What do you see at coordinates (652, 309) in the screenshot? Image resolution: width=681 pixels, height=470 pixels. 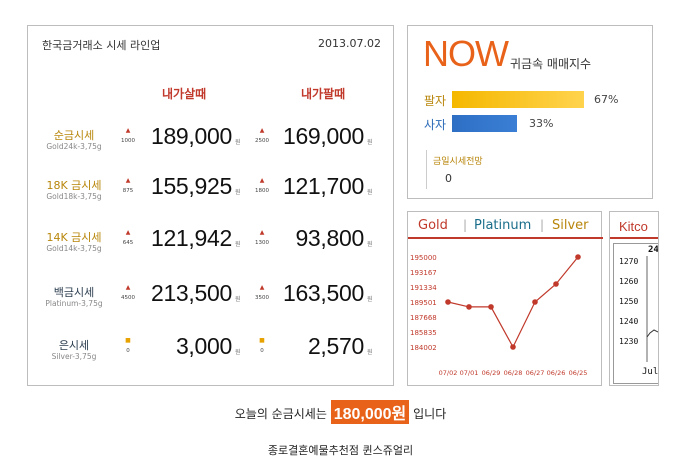 I see `kitco-line-chart` at bounding box center [652, 309].